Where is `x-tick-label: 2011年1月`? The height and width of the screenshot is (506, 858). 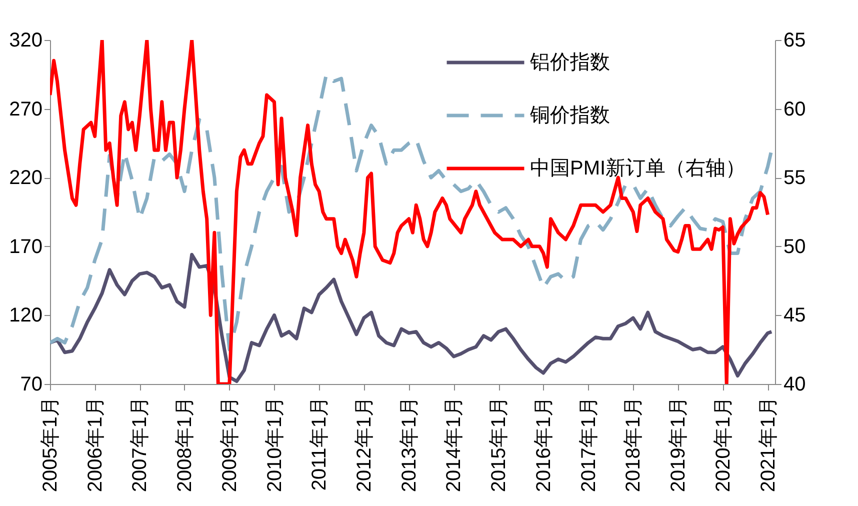
x-tick-label: 2011年1月 is located at coordinates (319, 443).